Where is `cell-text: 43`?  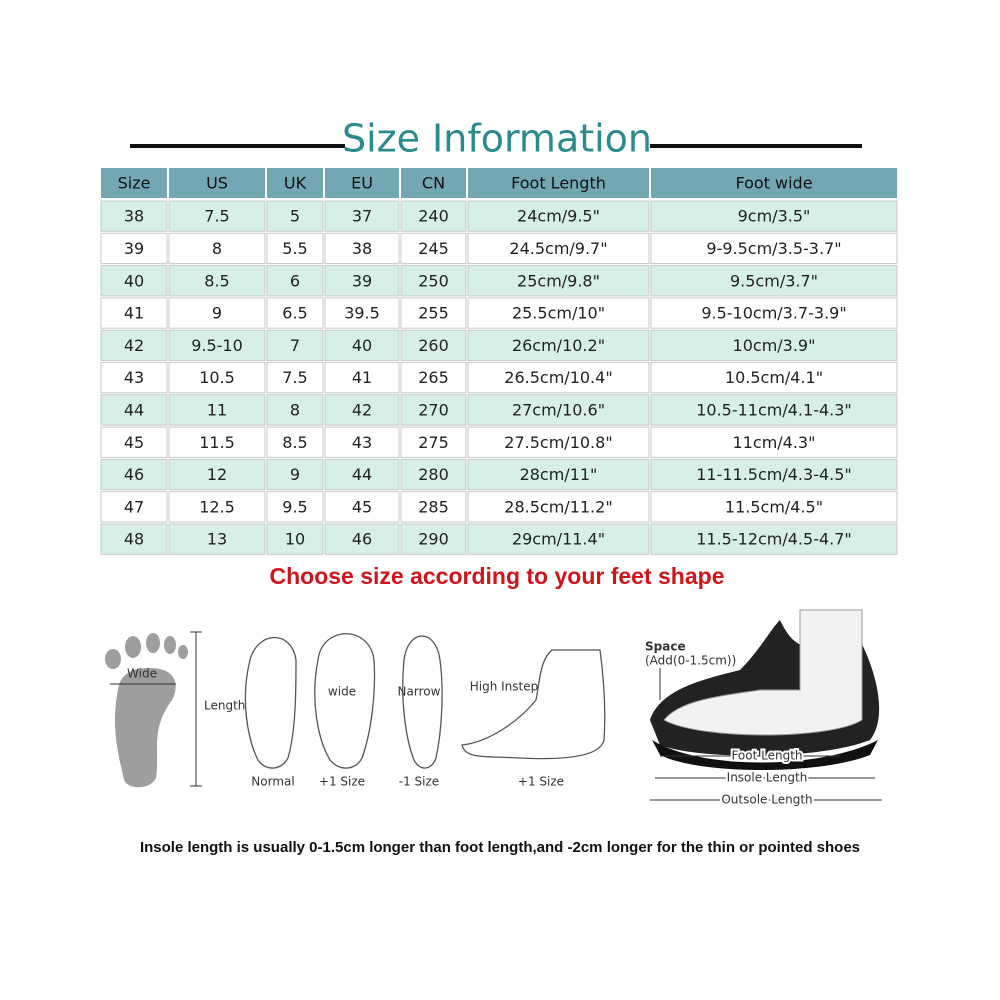
cell-text: 43 is located at coordinates (362, 442).